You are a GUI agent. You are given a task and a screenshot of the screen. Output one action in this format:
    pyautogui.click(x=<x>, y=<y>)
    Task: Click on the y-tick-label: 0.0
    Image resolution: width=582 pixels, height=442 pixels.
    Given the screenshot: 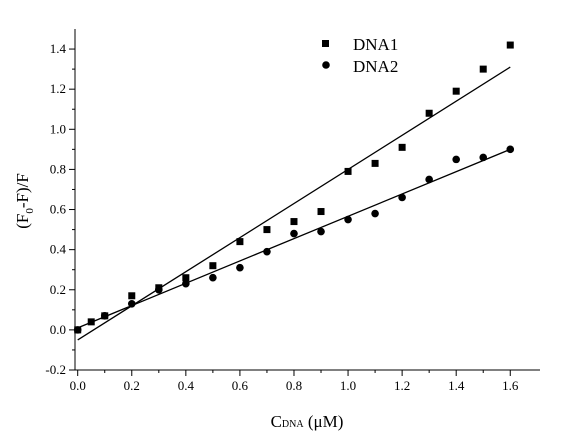 What is the action you would take?
    pyautogui.click(x=58, y=329)
    